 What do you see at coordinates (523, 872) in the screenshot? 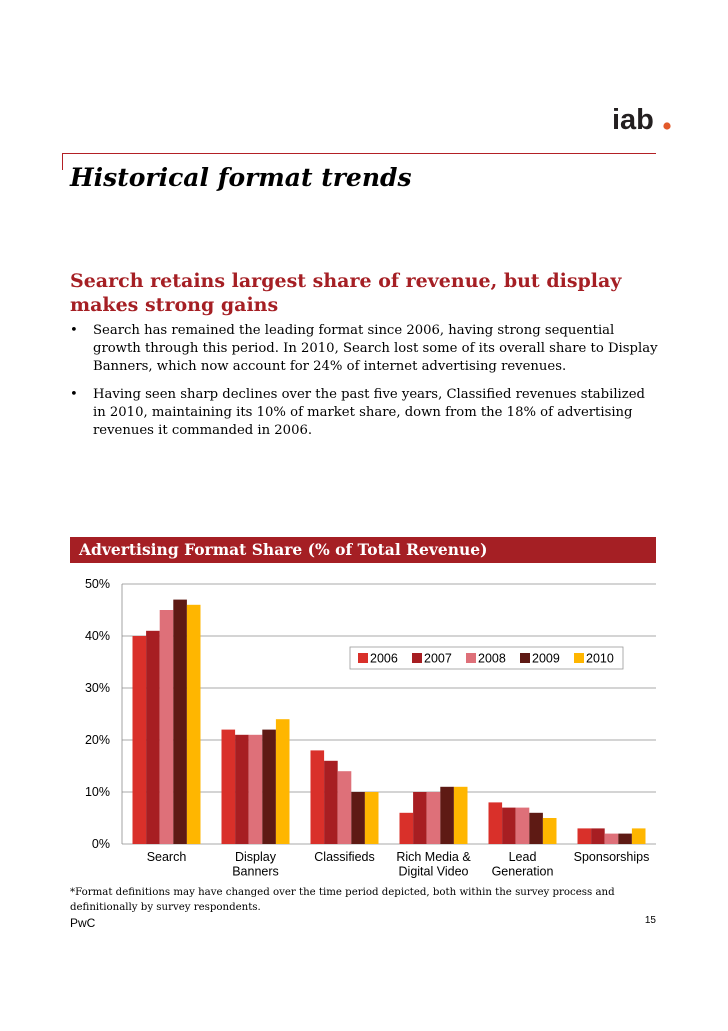
I see `x-tick-label: Generation` at bounding box center [523, 872].